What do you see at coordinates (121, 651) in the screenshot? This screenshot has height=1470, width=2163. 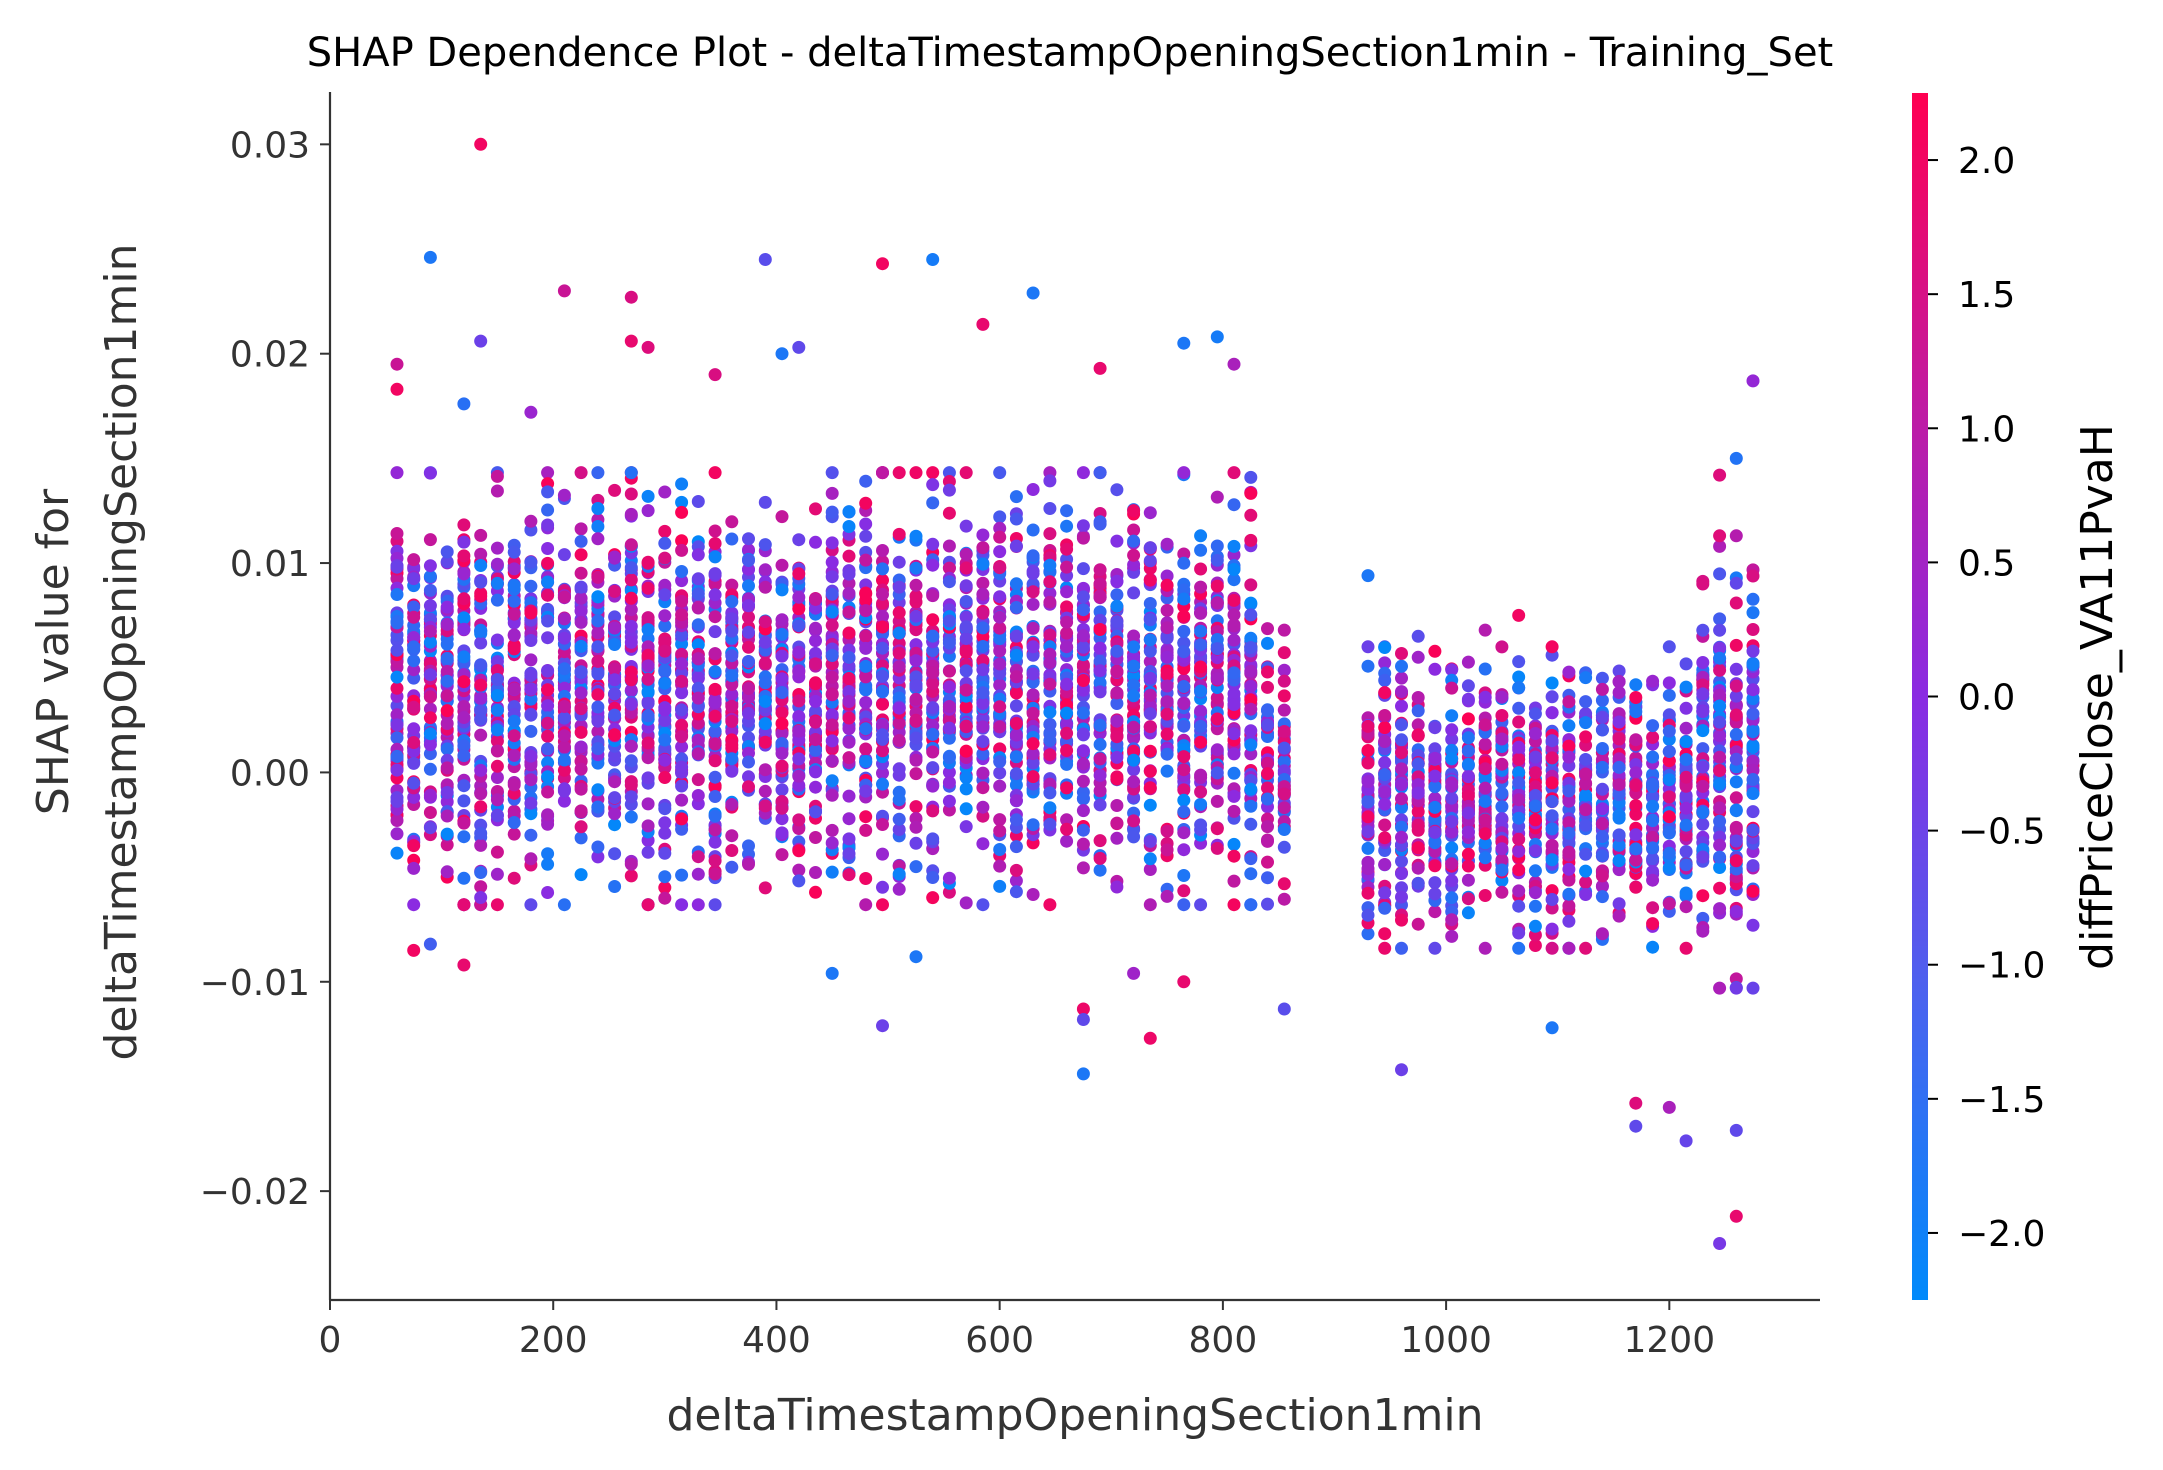 I see `y-axis-label-group-2: deltaTimestampOpeningSection1min` at bounding box center [121, 651].